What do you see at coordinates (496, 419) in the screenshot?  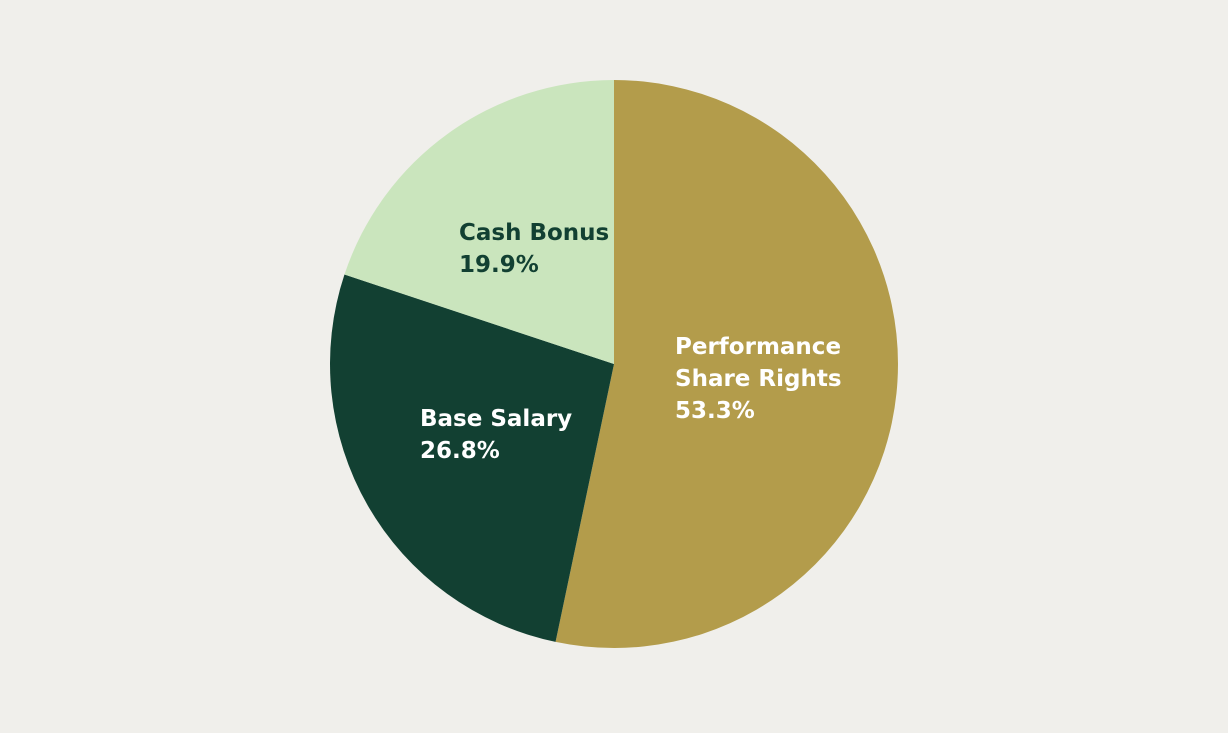 I see `slice-label-1-line-0: Base Salary` at bounding box center [496, 419].